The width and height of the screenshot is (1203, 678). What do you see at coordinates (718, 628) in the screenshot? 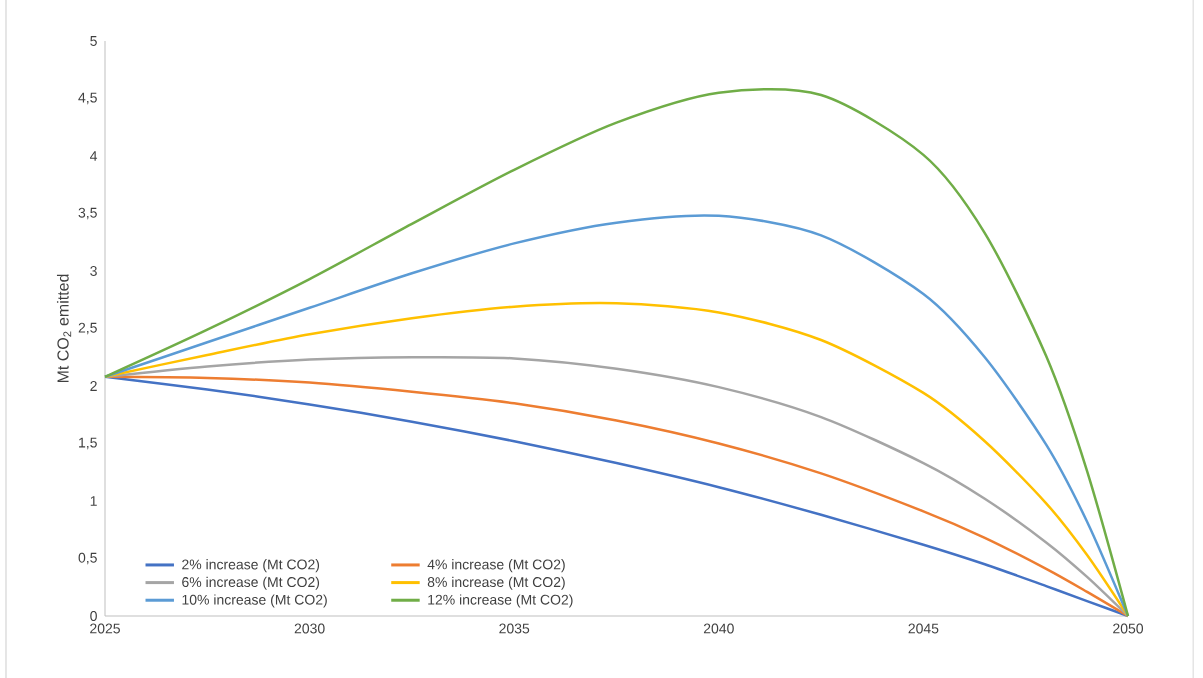
I see `x-tick-label: 2040` at bounding box center [718, 628].